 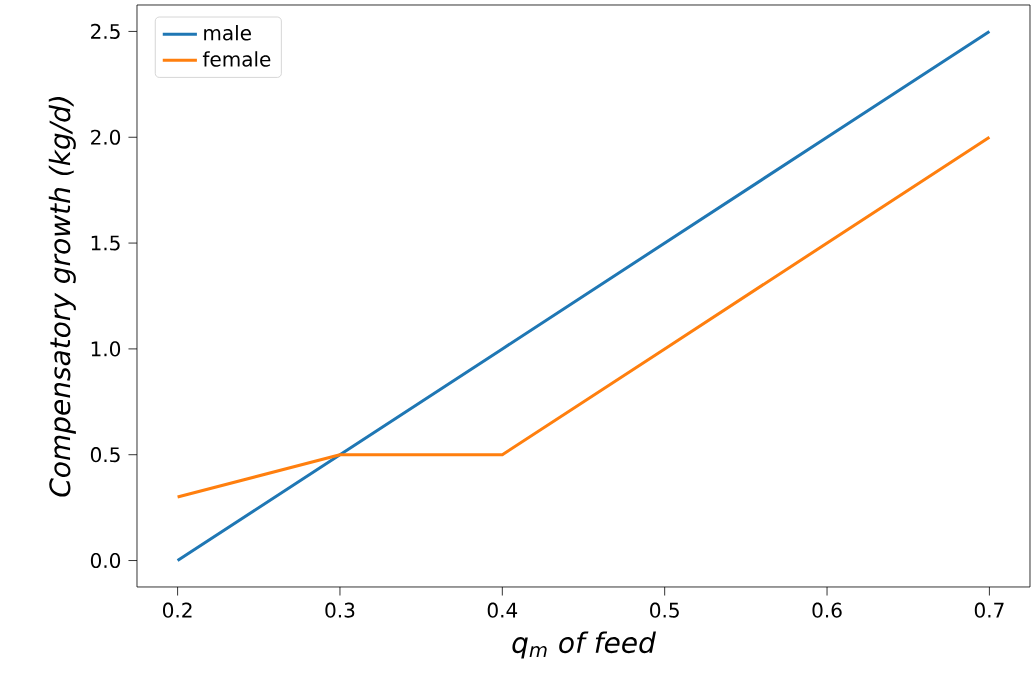 What do you see at coordinates (105, 560) in the screenshot?
I see `y-tick-label: 0.0` at bounding box center [105, 560].